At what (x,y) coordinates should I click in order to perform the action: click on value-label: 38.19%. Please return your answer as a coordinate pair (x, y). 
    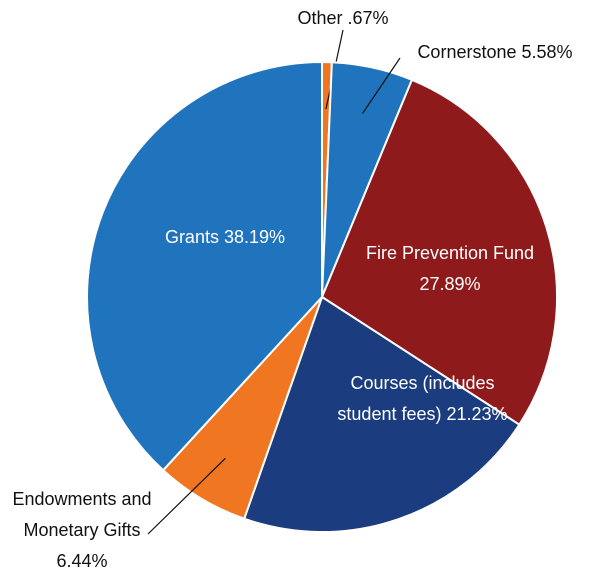
    Looking at the image, I should click on (254, 237).